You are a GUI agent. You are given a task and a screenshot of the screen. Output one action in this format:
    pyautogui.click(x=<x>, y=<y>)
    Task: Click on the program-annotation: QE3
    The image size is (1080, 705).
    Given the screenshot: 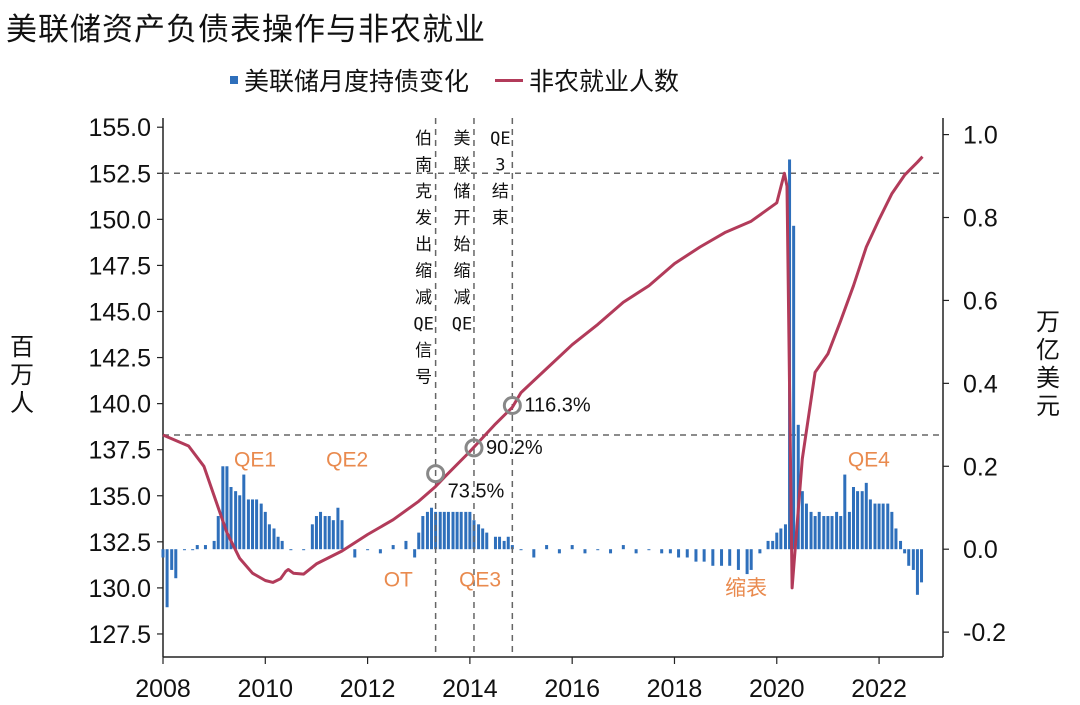 What is the action you would take?
    pyautogui.click(x=480, y=580)
    